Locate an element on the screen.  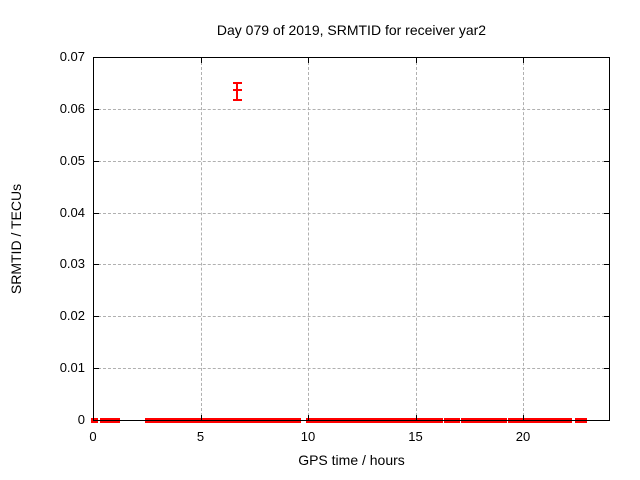
gridline-y-0.06 is located at coordinates (351, 109).